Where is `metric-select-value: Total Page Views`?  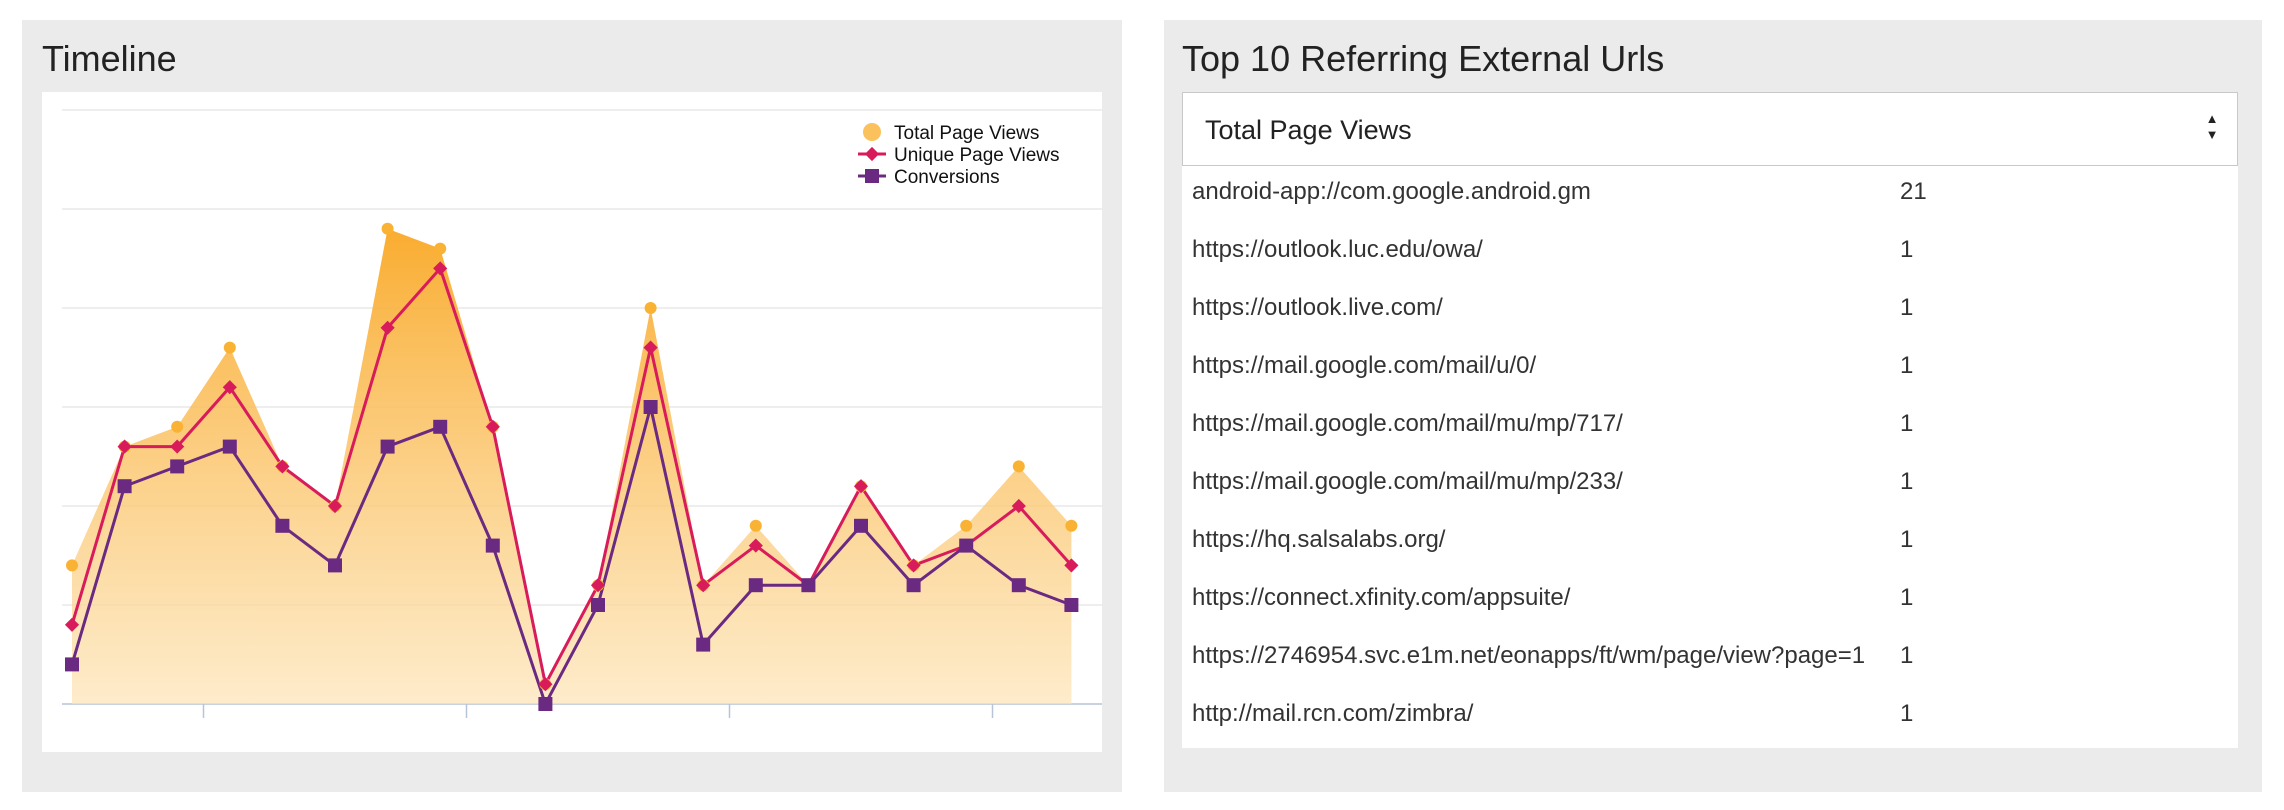 metric-select-value: Total Page Views is located at coordinates (1308, 130).